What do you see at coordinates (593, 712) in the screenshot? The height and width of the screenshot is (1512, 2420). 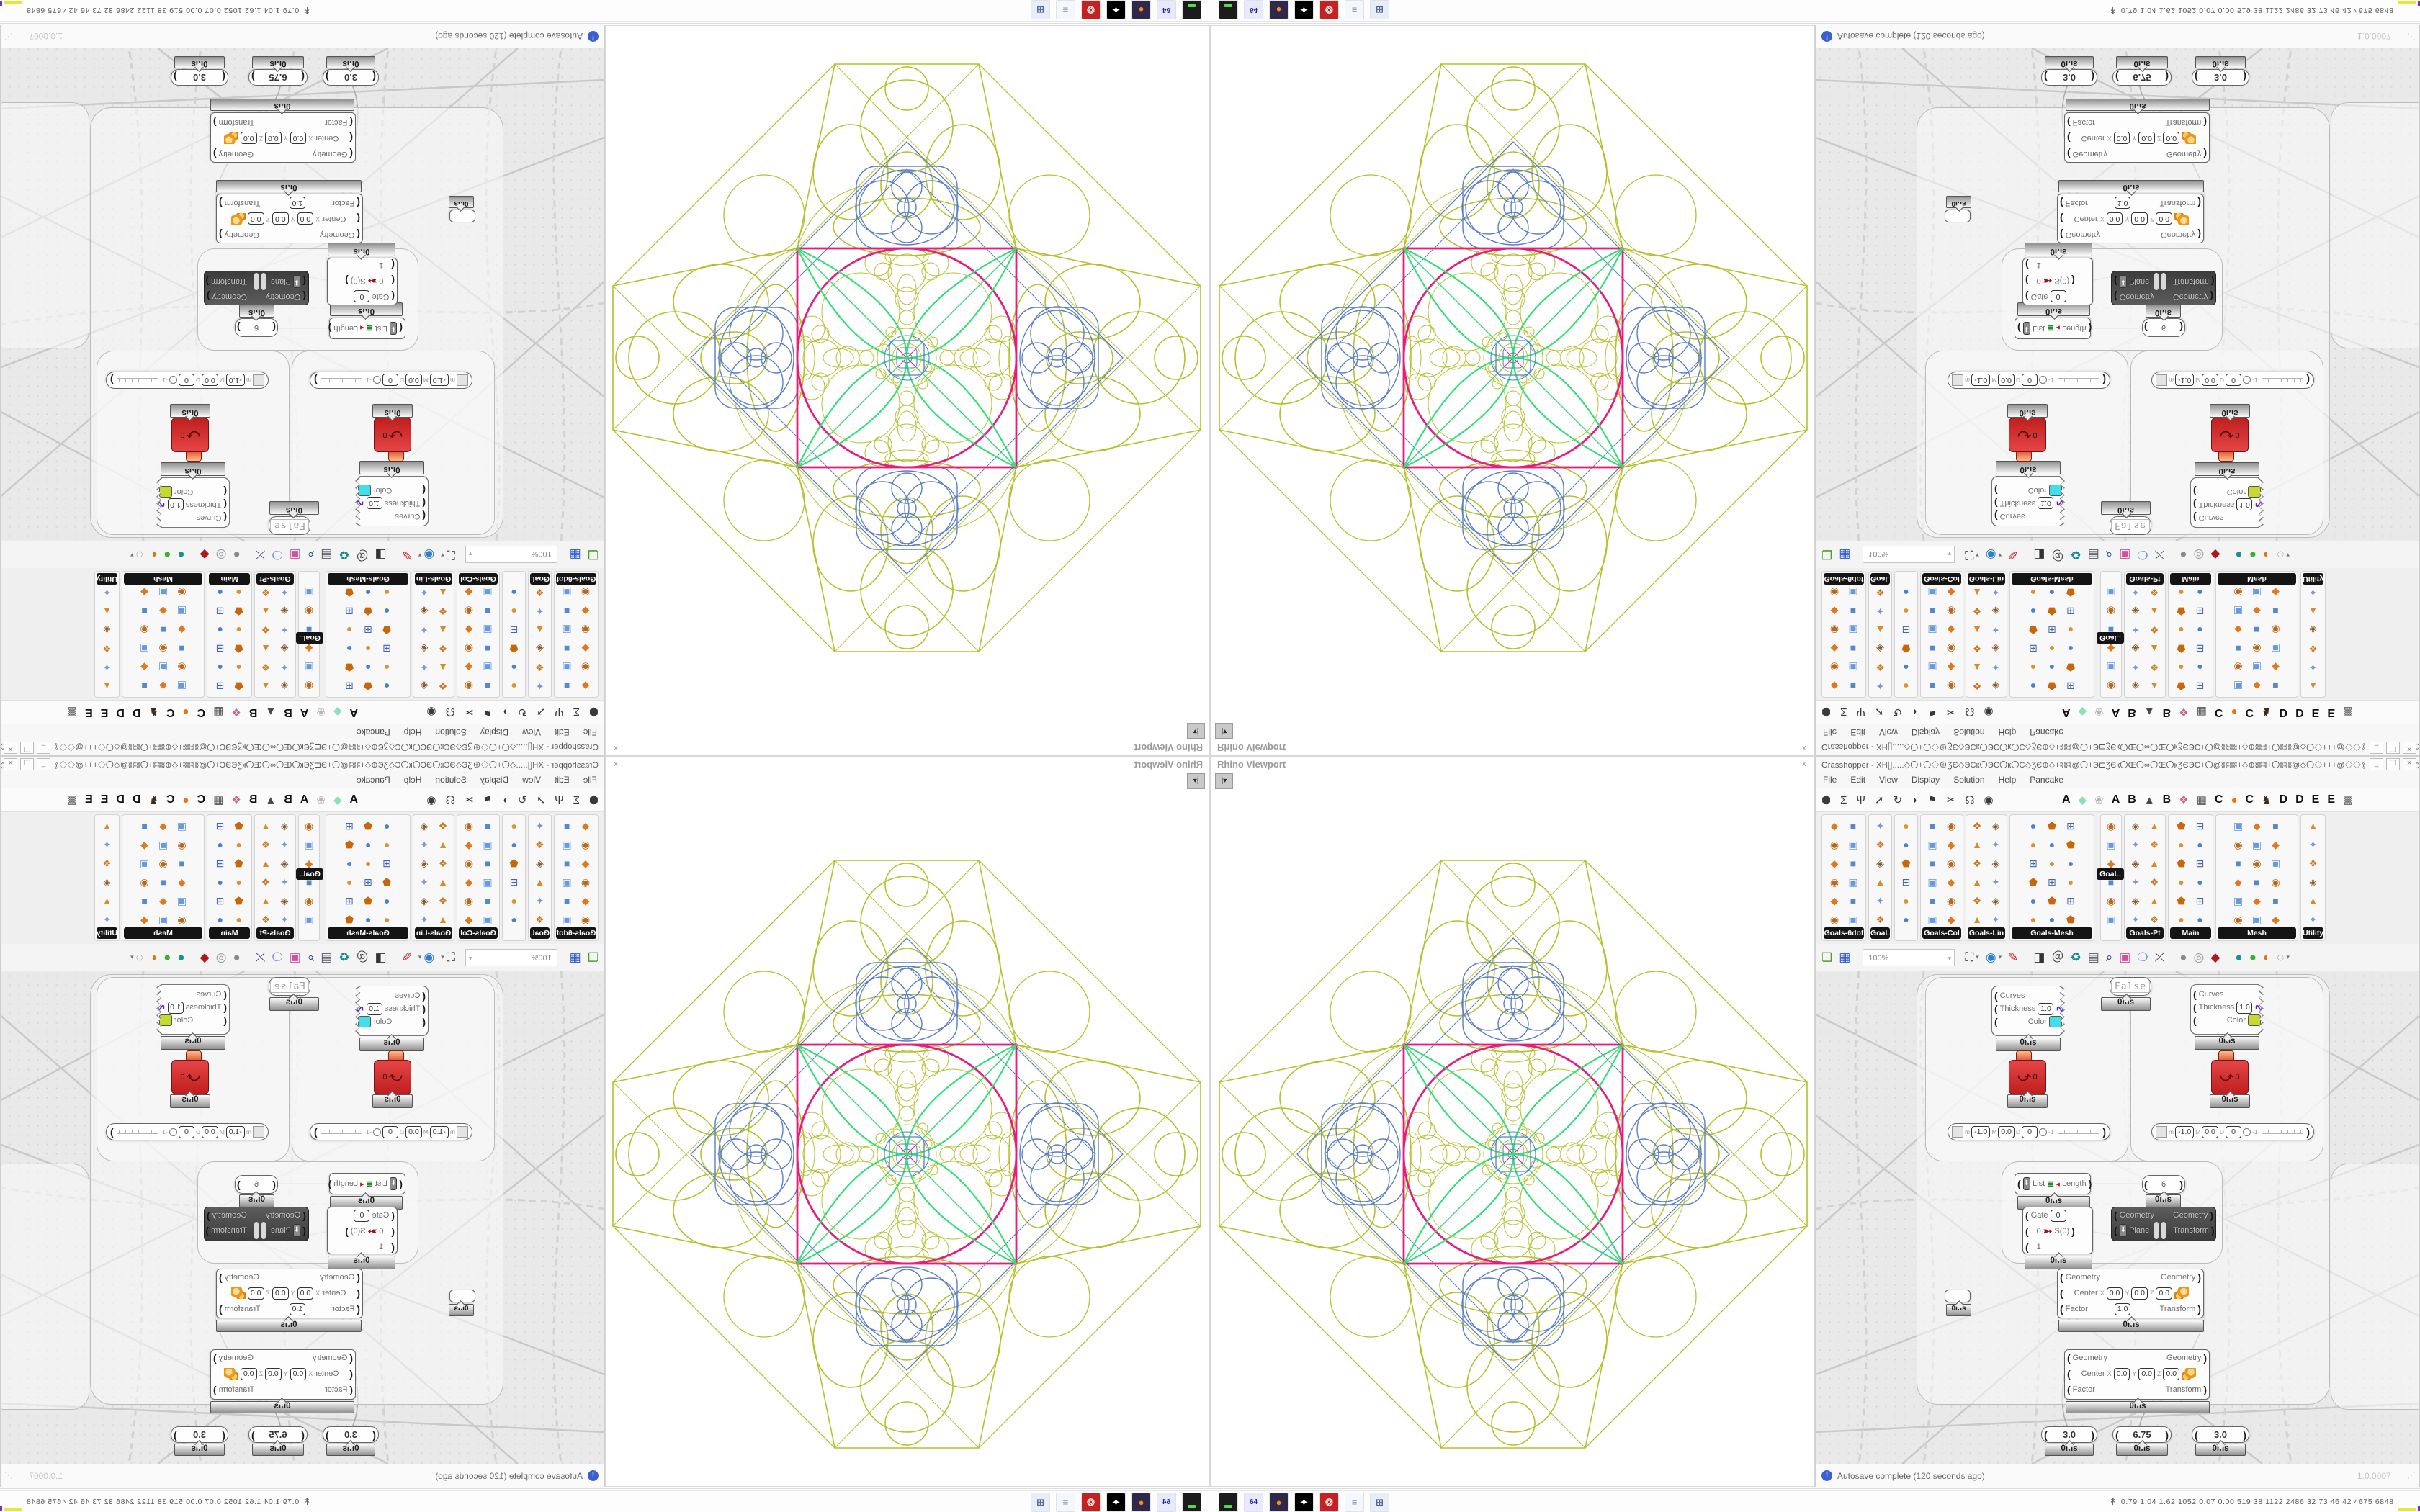 I see `tab-icon: ⬢` at bounding box center [593, 712].